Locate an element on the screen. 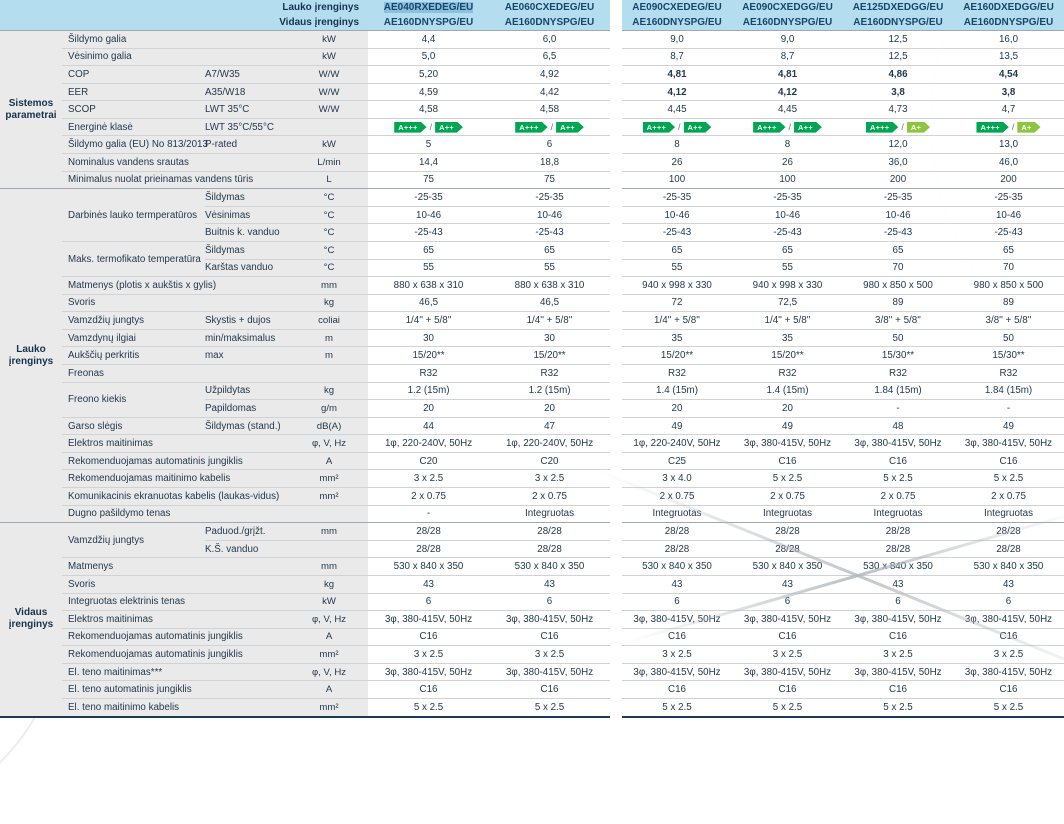  spec-row: 15/20** 15/20** 15/30** 15/30** is located at coordinates (843, 355).